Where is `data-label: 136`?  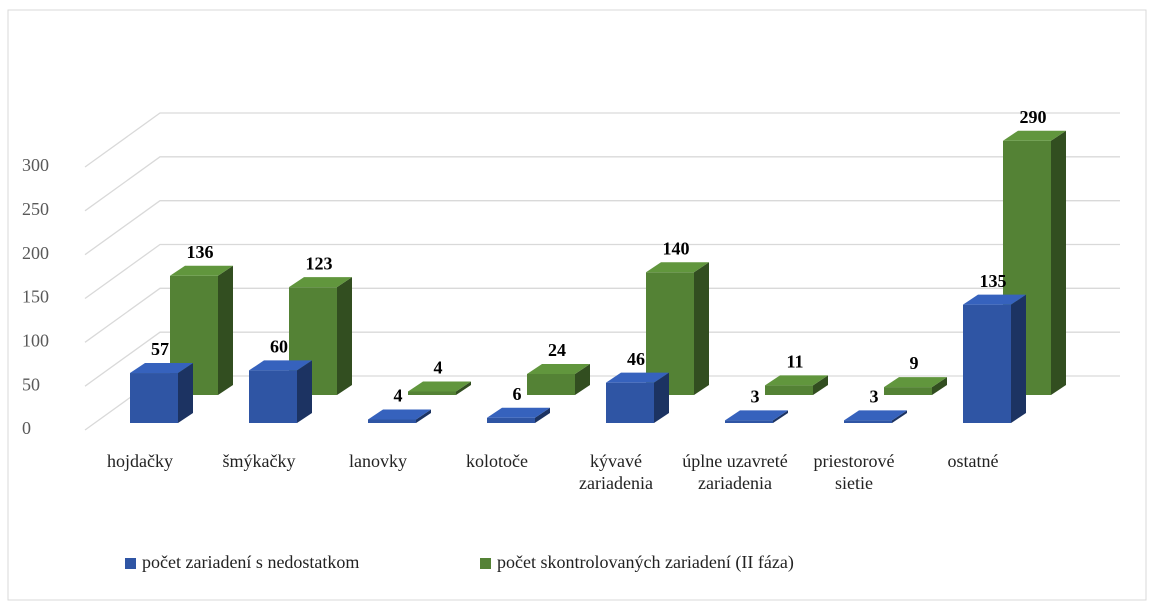
data-label: 136 is located at coordinates (200, 252).